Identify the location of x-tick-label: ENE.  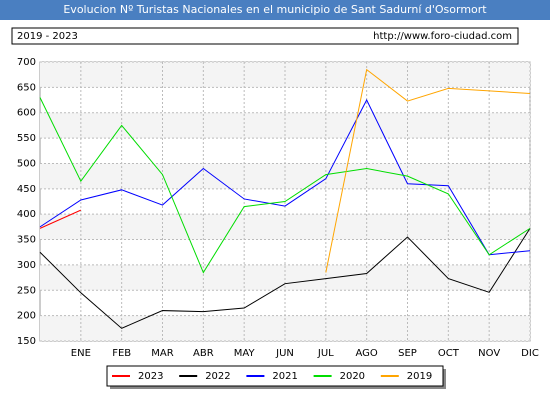
(81, 353).